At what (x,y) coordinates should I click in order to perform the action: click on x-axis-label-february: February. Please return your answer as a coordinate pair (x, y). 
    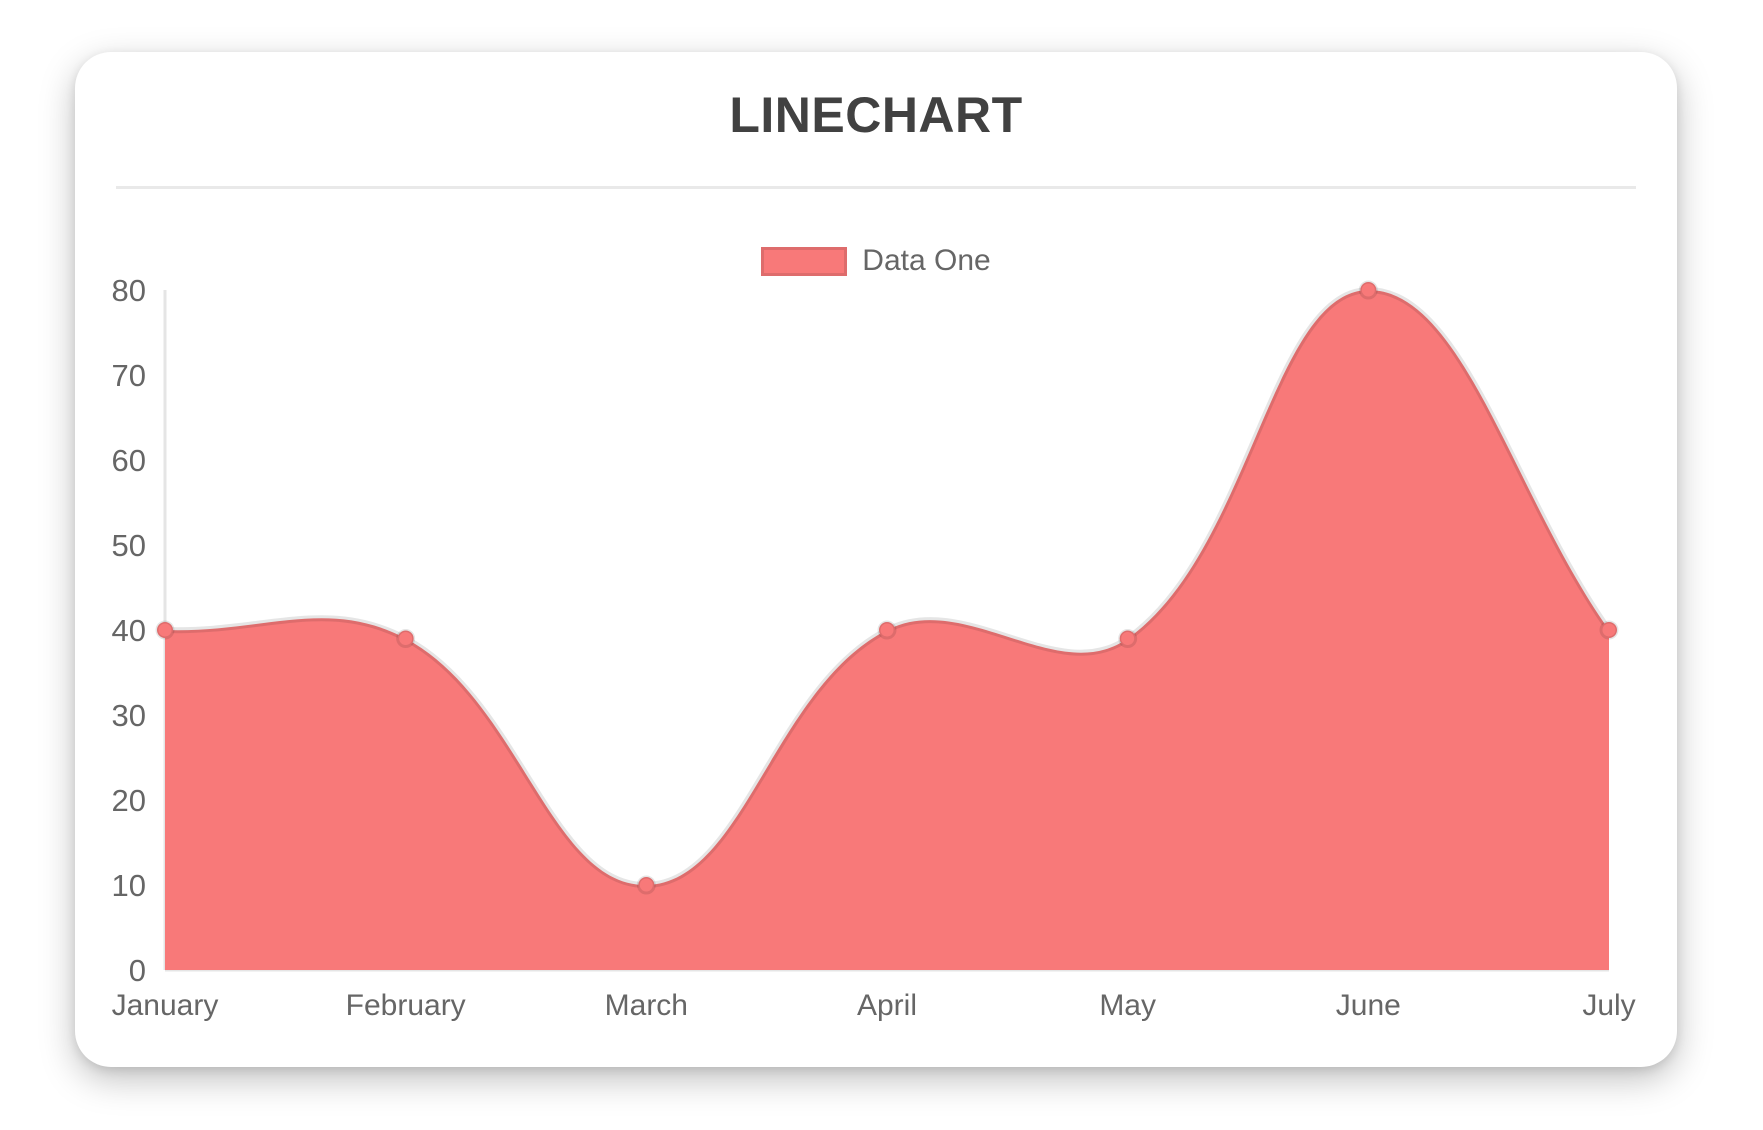
    Looking at the image, I should click on (406, 1005).